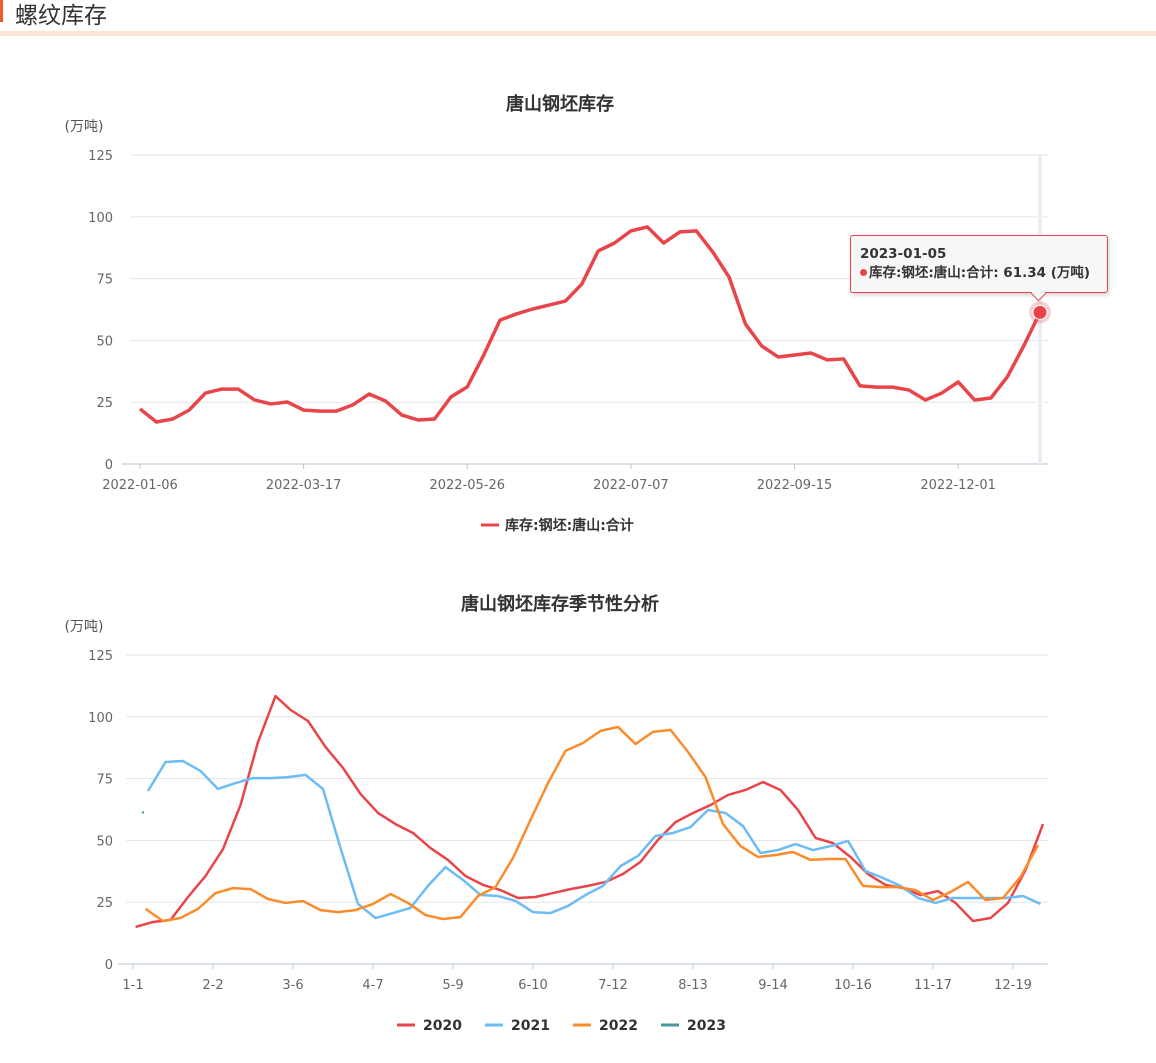  I want to click on x-tick-label: 8-13, so click(693, 985).